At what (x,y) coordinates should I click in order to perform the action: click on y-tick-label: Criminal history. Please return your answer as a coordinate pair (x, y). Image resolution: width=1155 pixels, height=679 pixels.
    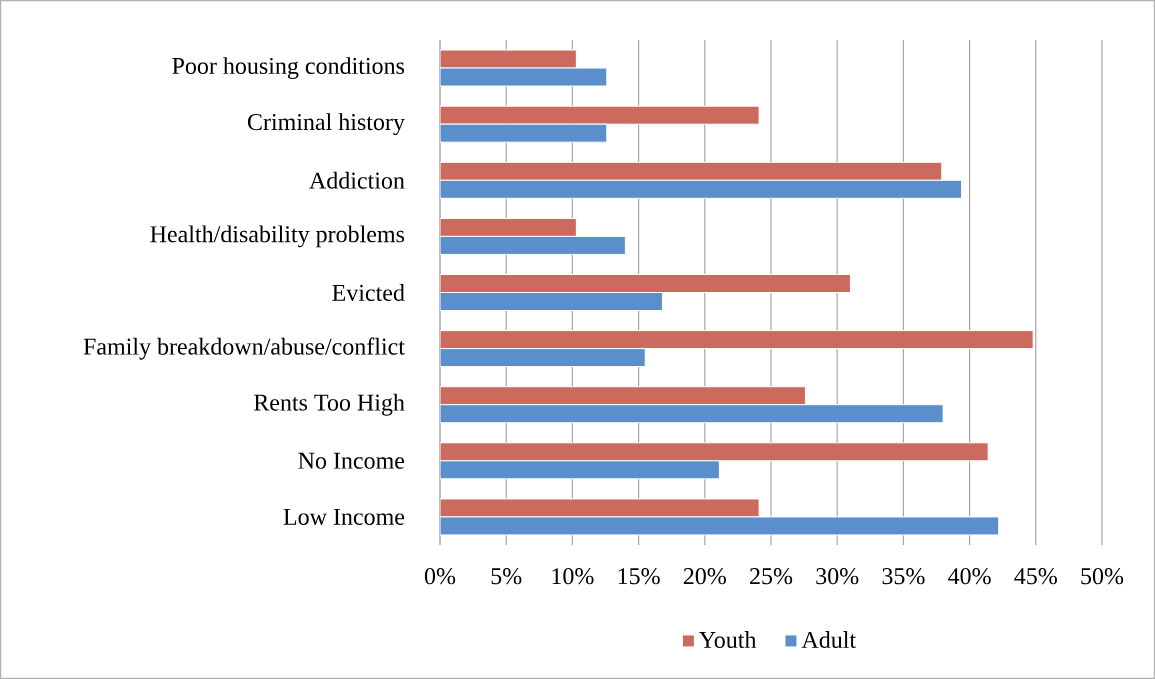
    Looking at the image, I should click on (326, 124).